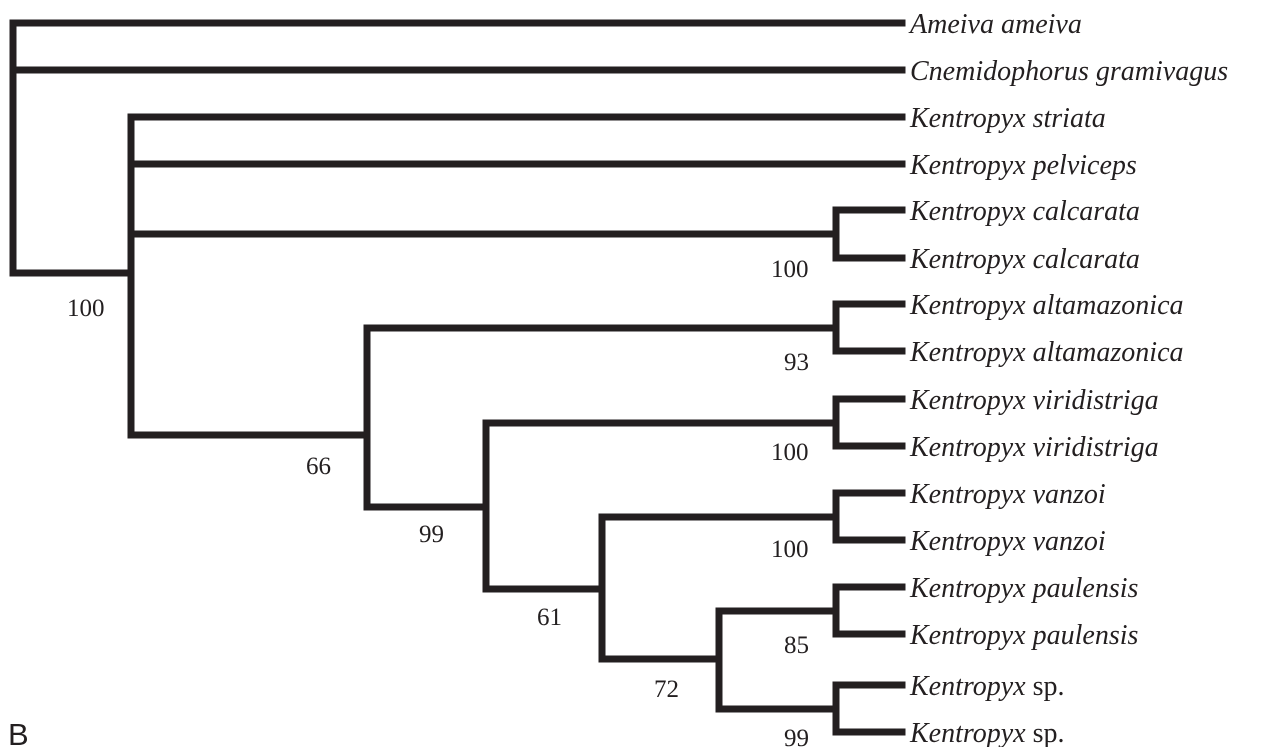 This screenshot has height=747, width=1287. I want to click on taxon-label: Kentropyx pelviceps, so click(1023, 165).